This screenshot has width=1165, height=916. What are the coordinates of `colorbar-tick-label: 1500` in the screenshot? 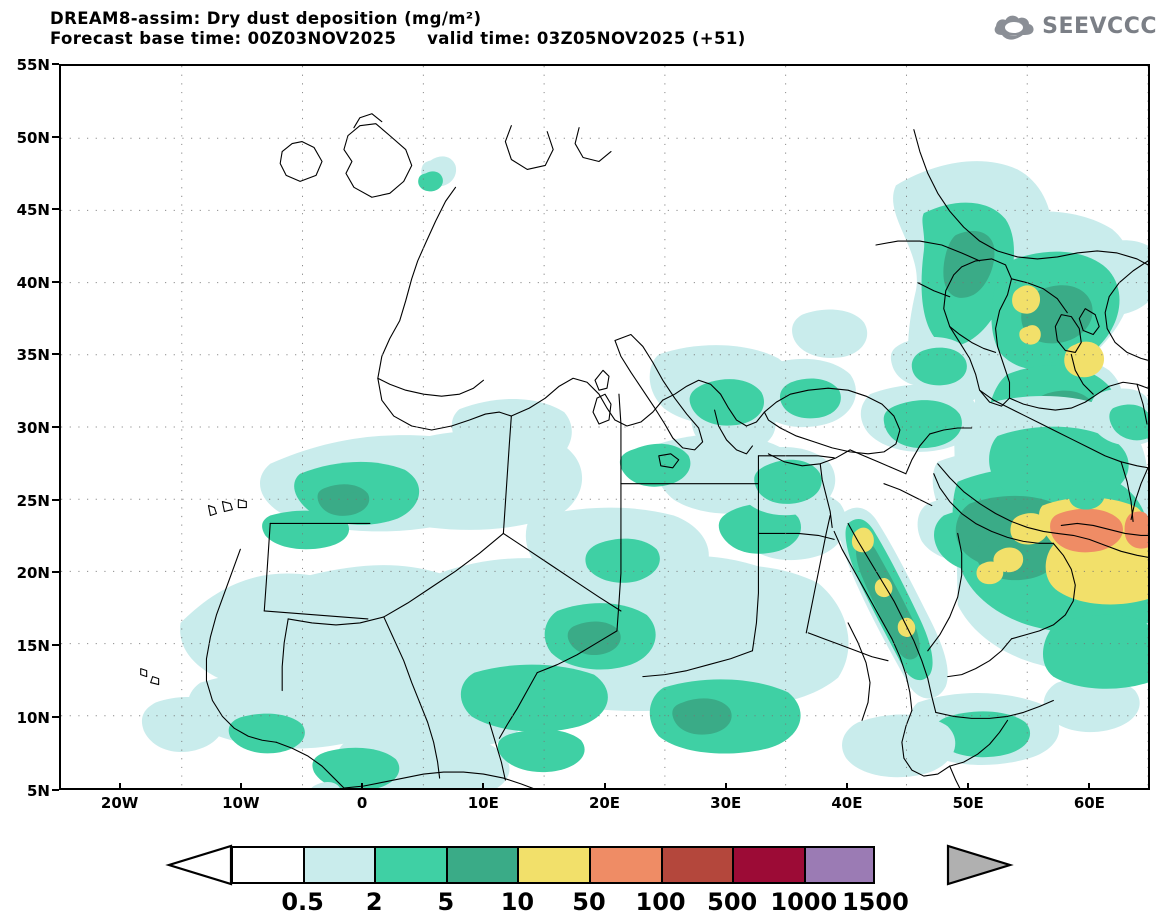 It's located at (875, 902).